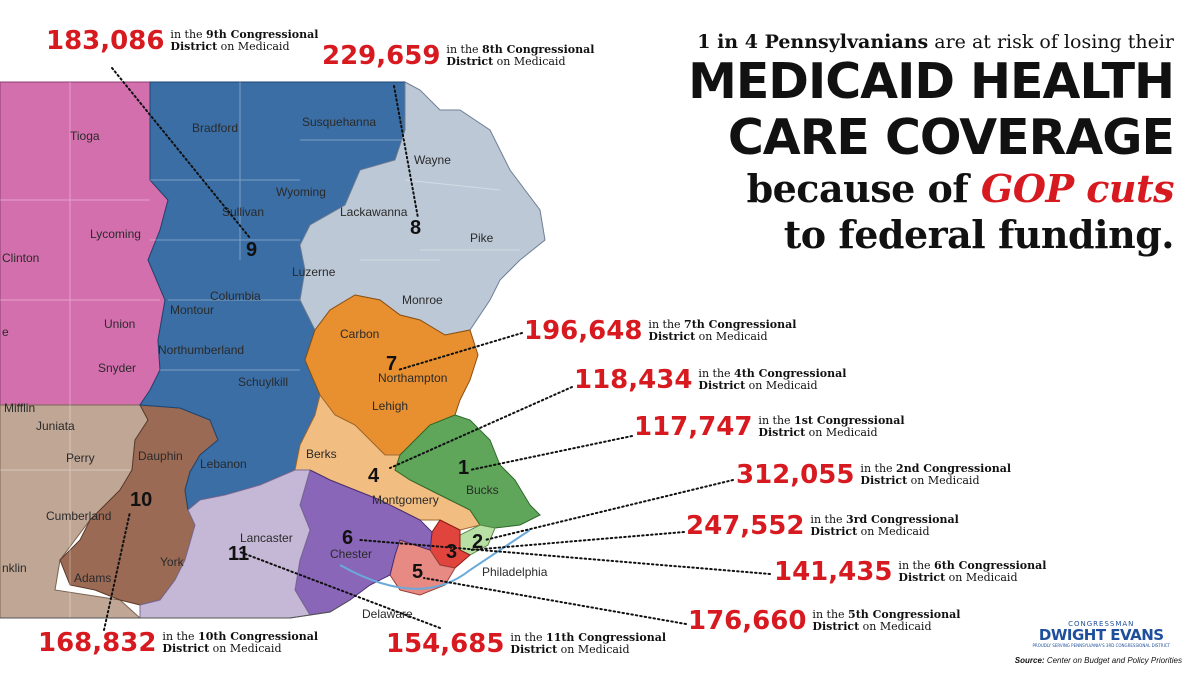 This screenshot has height=675, width=1200. Describe the element at coordinates (5, 332) in the screenshot. I see `county-label: e` at that location.